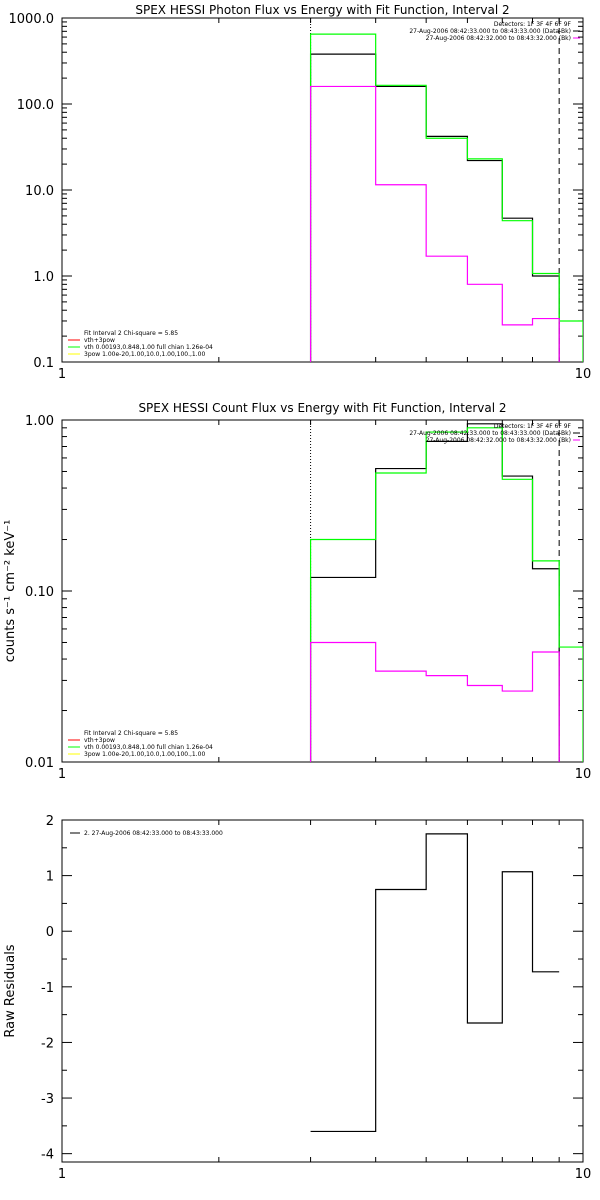  I want to click on y-tick-label: 1.0, so click(43, 277).